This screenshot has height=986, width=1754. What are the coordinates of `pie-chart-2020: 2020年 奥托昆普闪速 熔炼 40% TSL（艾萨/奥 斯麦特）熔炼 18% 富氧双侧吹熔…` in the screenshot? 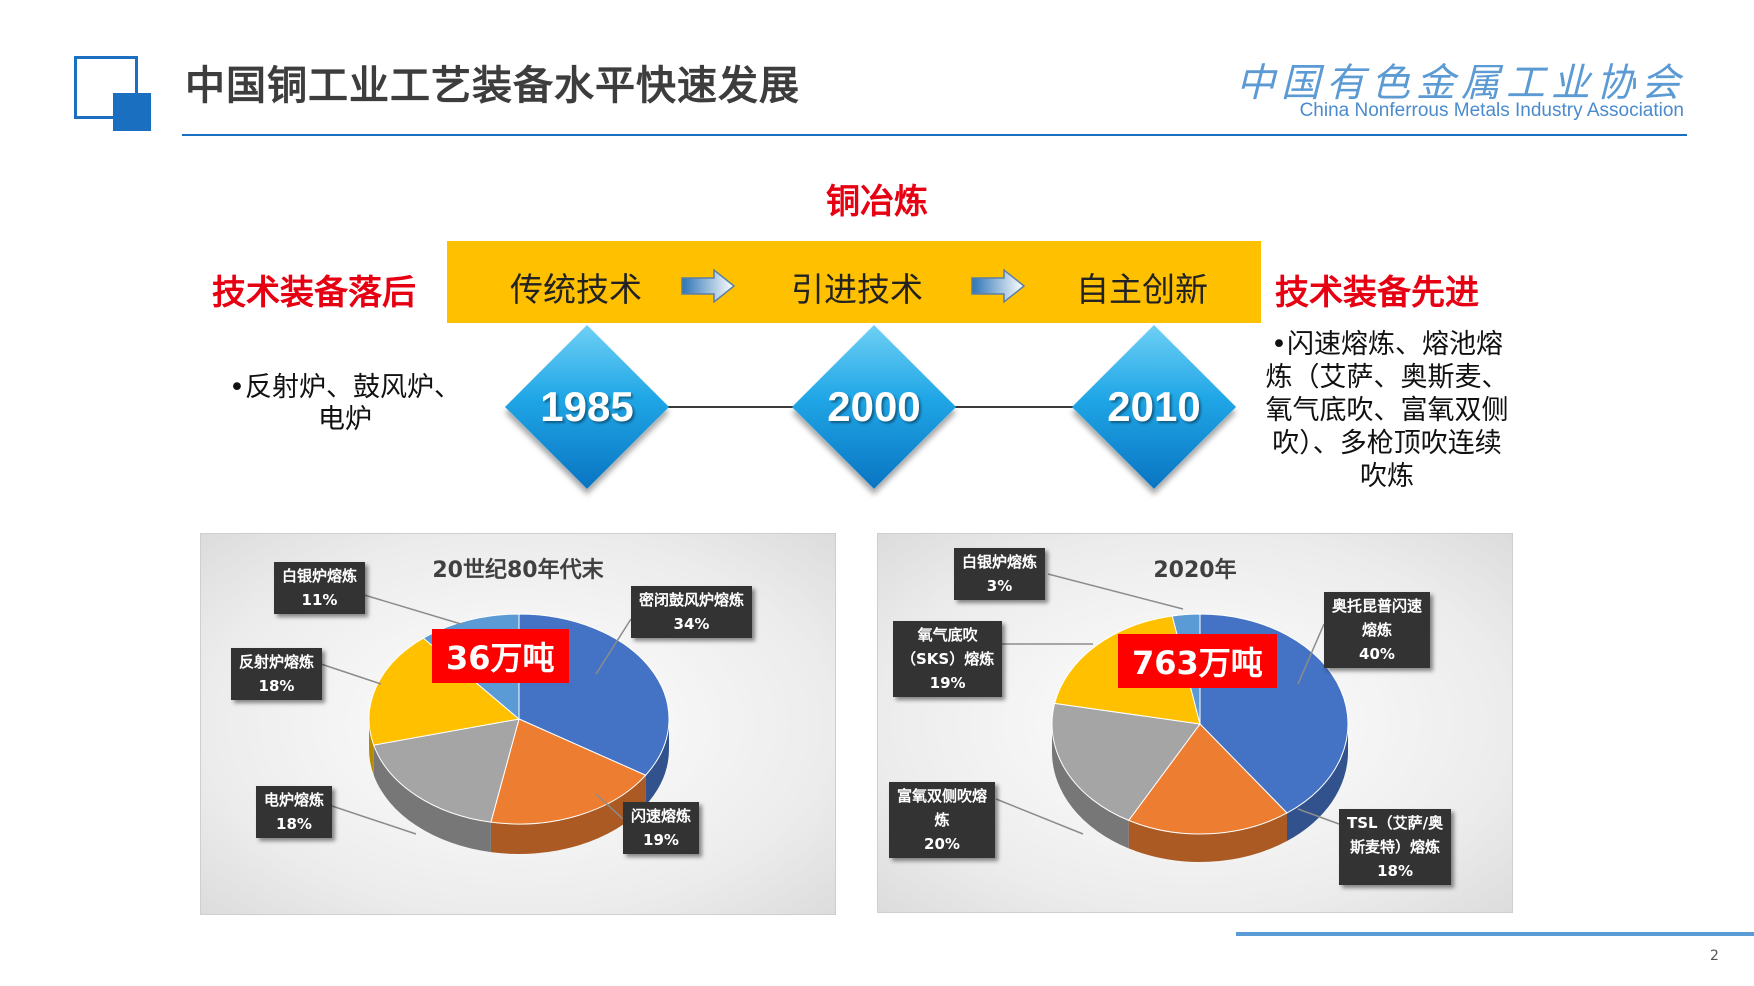 It's located at (1195, 723).